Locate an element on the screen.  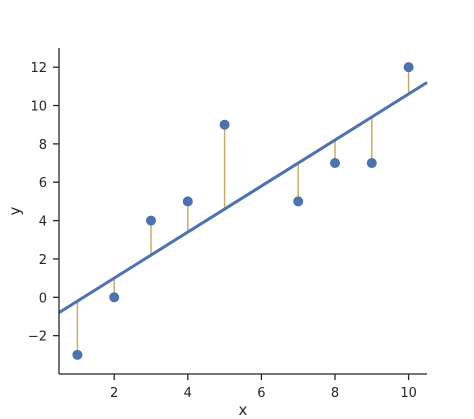
y-tick-label: 4 is located at coordinates (43, 222).